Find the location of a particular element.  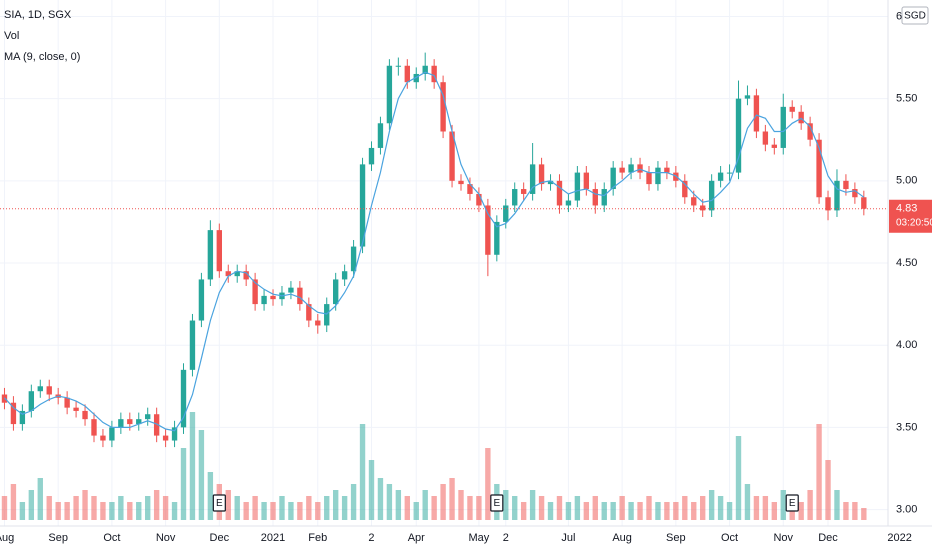

y-tick-label: 5.50 is located at coordinates (906, 99).